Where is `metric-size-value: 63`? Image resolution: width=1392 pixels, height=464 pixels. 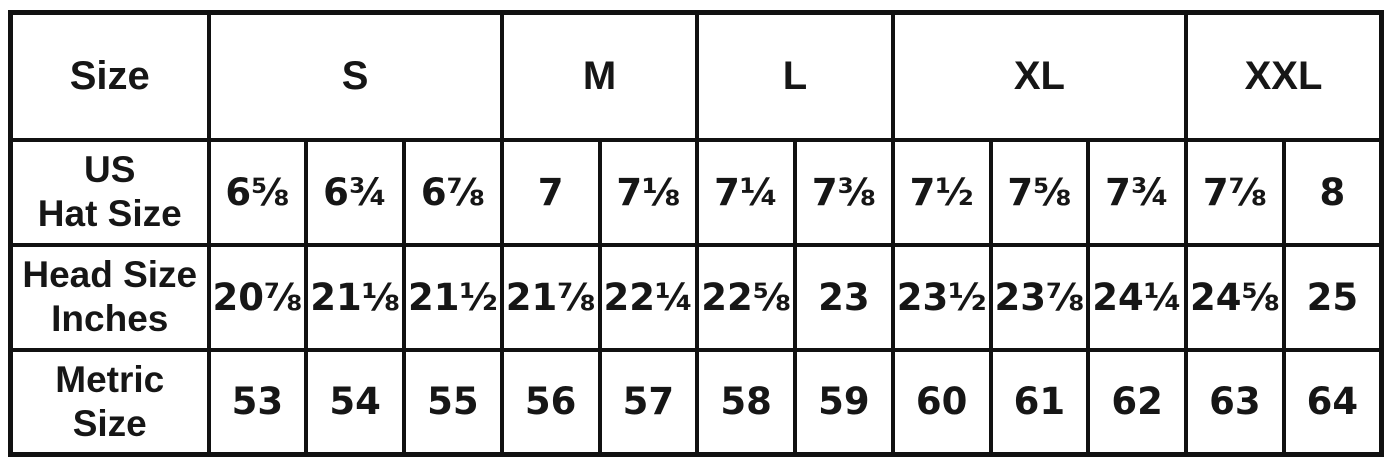
metric-size-value: 63 is located at coordinates (1235, 402).